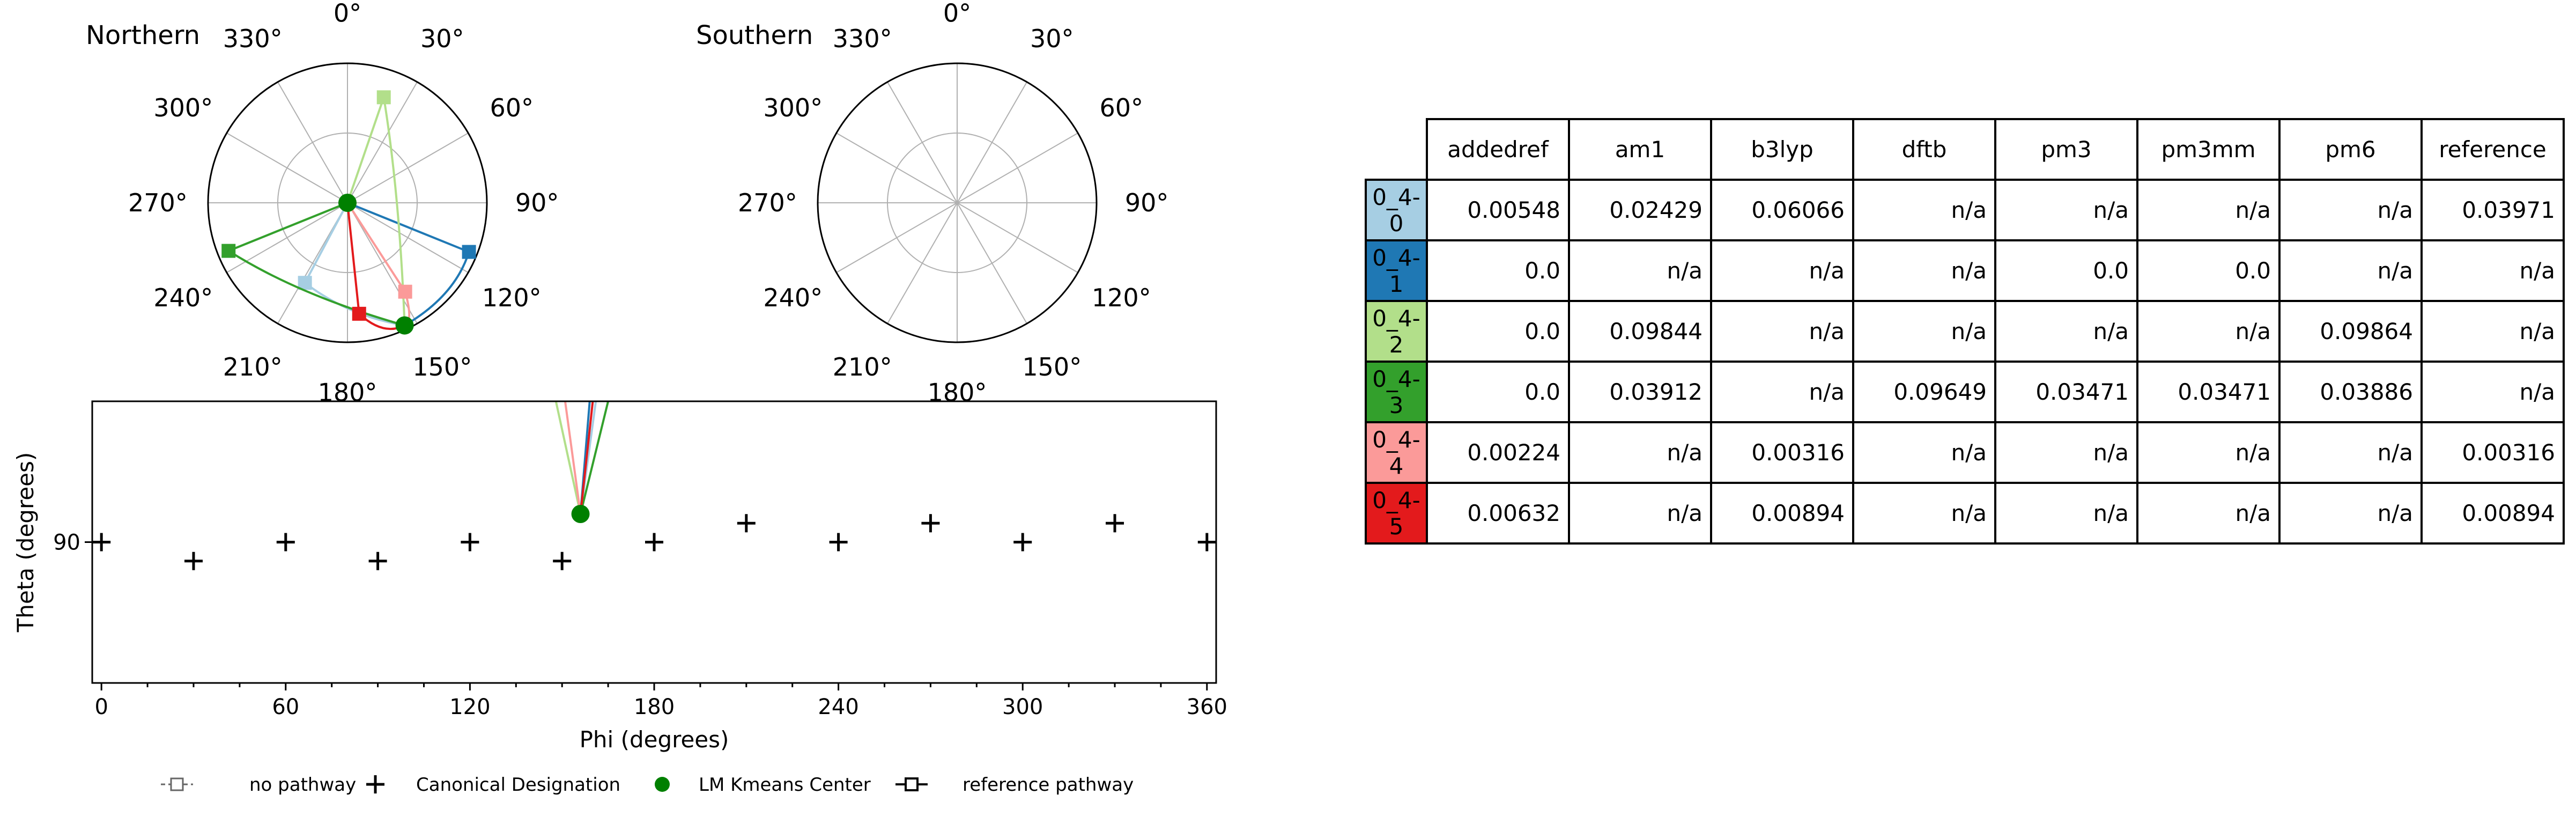 Image resolution: width=2576 pixels, height=816 pixels. What do you see at coordinates (1396, 452) in the screenshot?
I see `table-row-label: 0_4-4` at bounding box center [1396, 452].